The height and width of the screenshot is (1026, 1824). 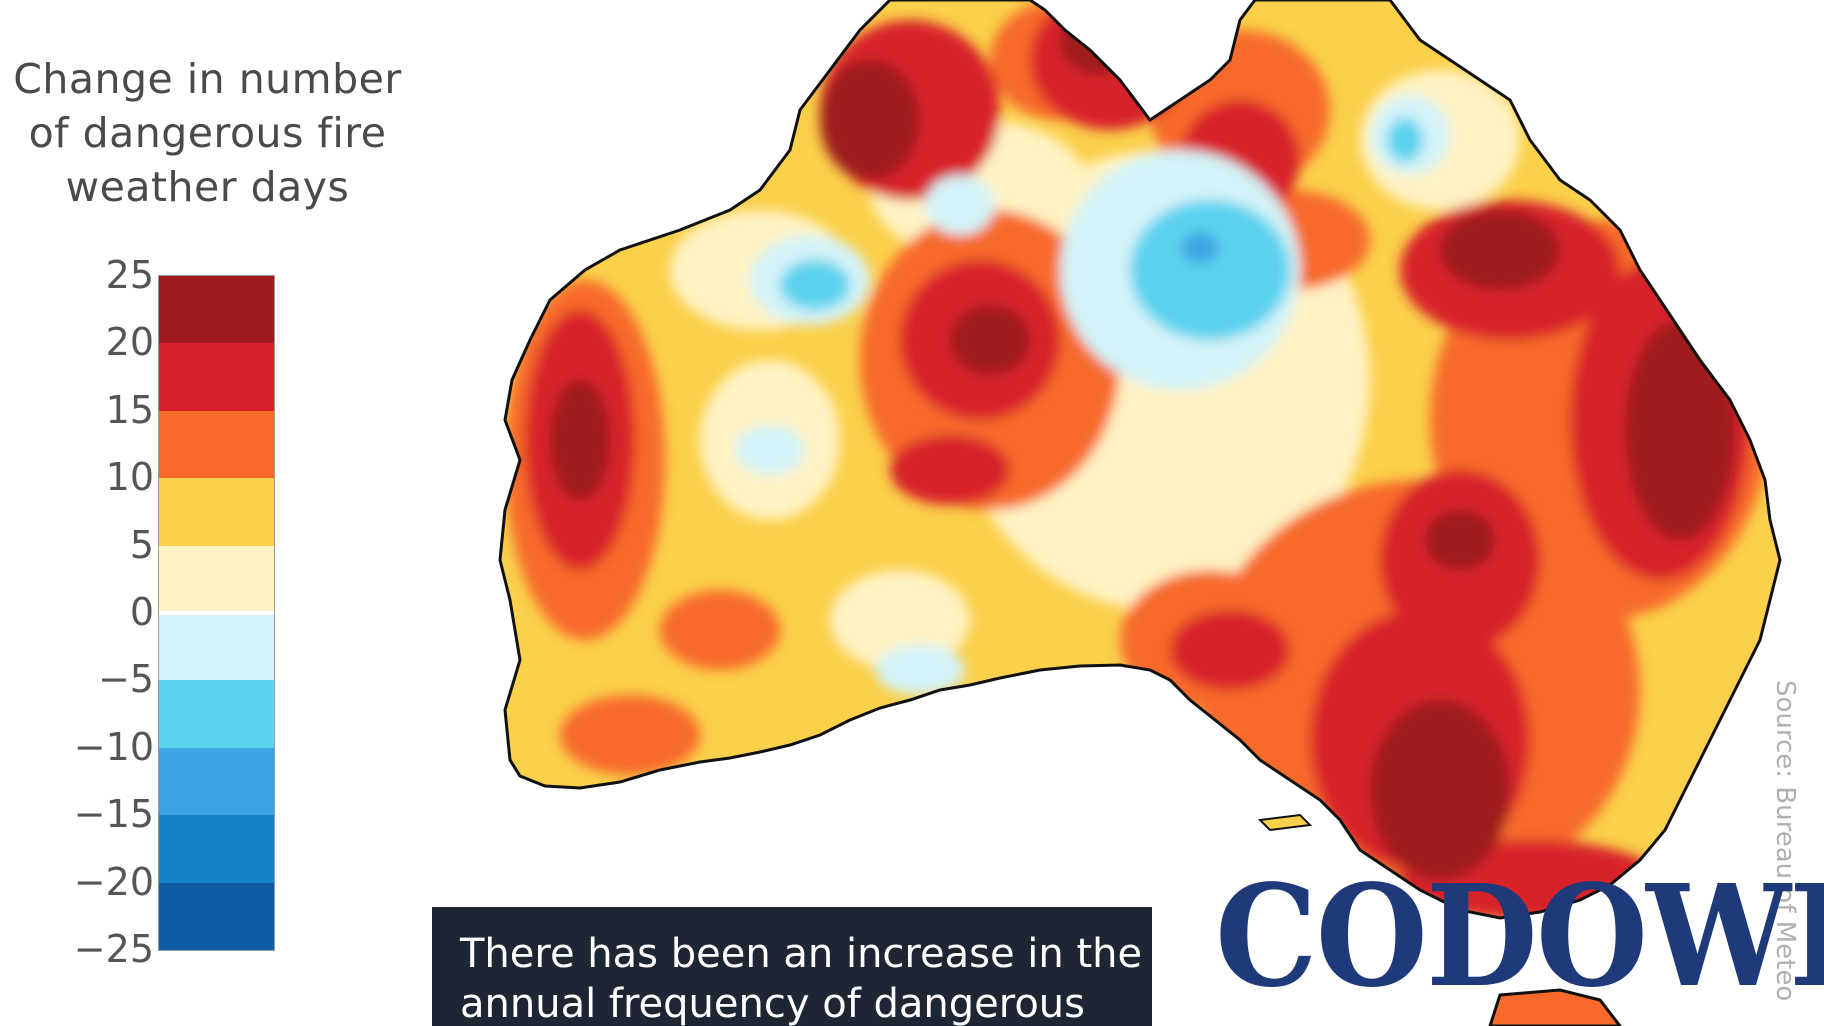 I want to click on color-scale-tick-label: −10, so click(x=113, y=746).